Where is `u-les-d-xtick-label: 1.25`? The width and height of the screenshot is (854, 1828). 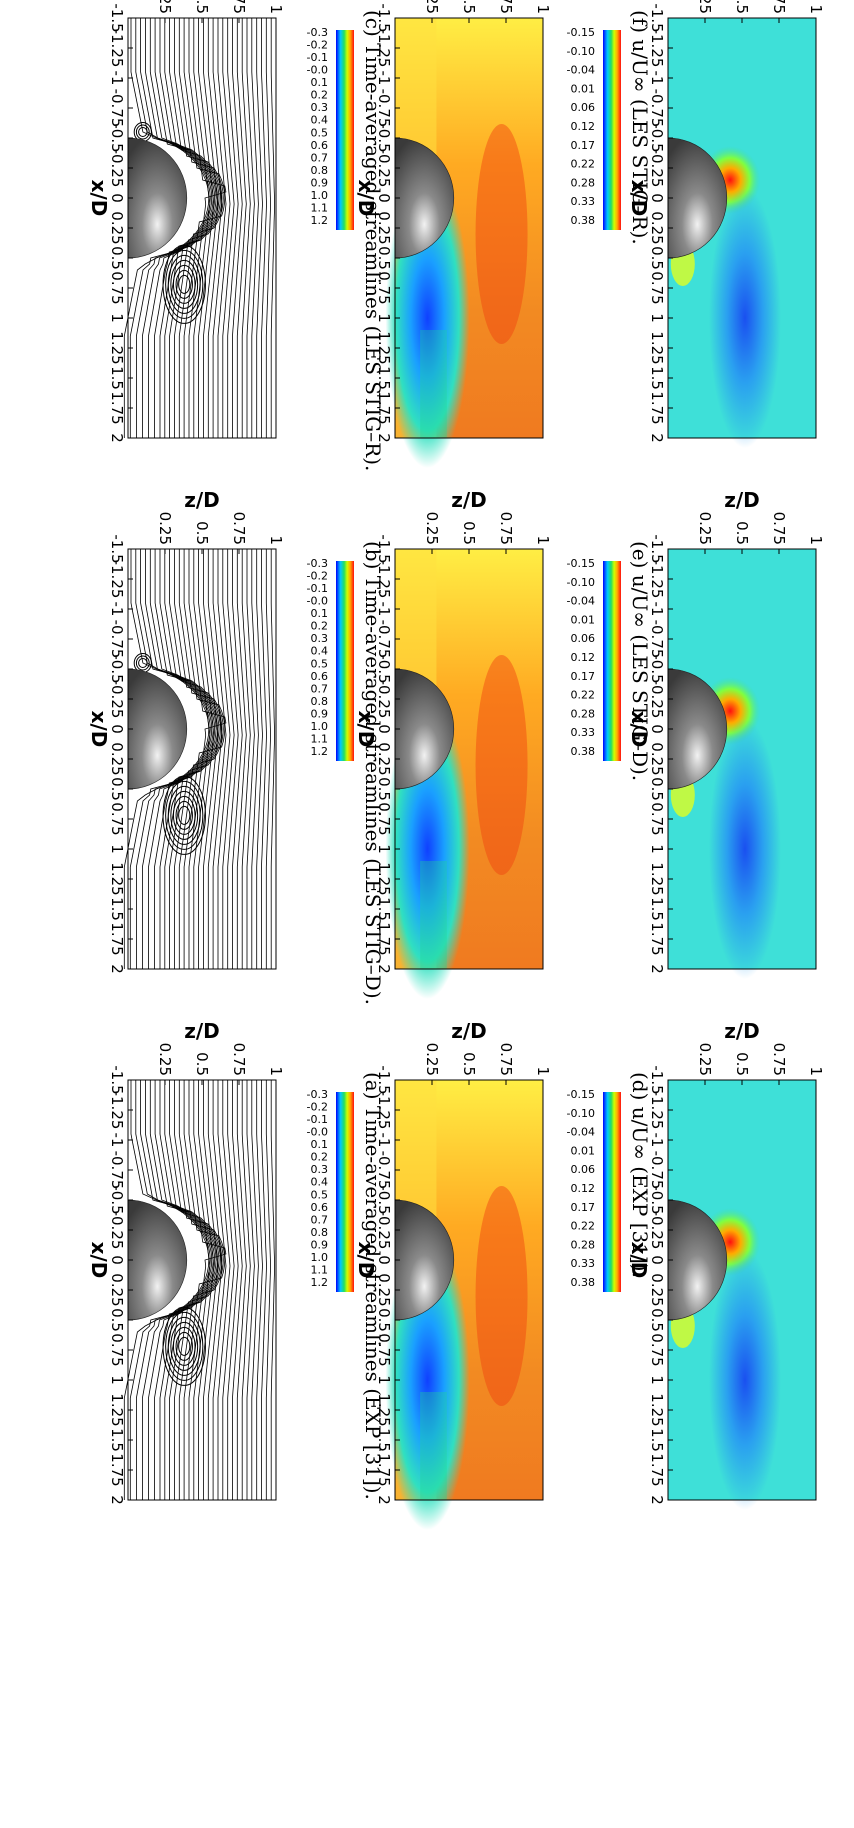 u-les-d-xtick-label: 1.25 is located at coordinates (384, 878).